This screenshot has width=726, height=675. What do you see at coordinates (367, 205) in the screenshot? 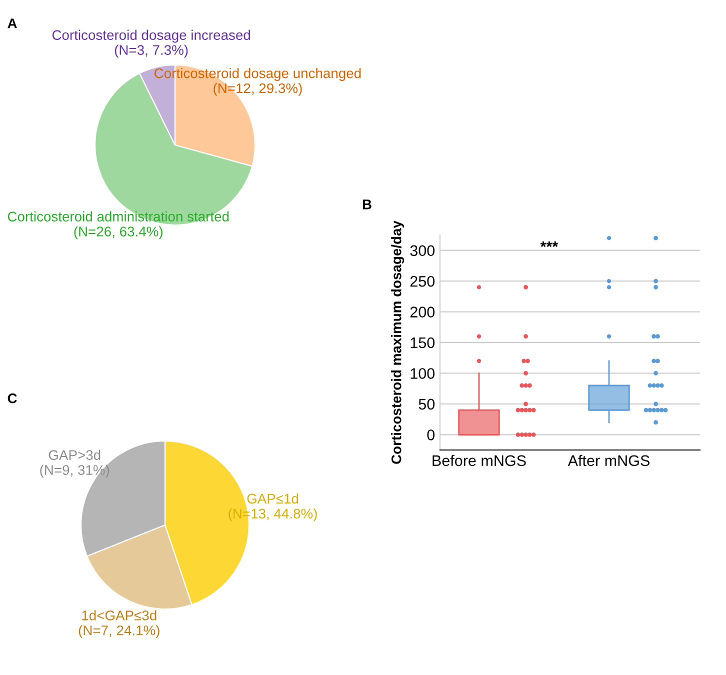
I see `chart-title: B` at bounding box center [367, 205].